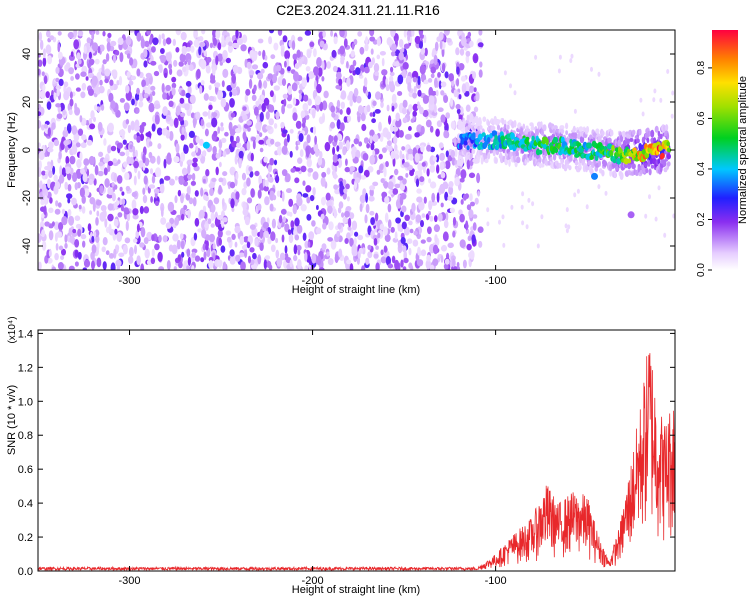  What do you see at coordinates (25, 368) in the screenshot?
I see `y-tick-label: 1.2` at bounding box center [25, 368].